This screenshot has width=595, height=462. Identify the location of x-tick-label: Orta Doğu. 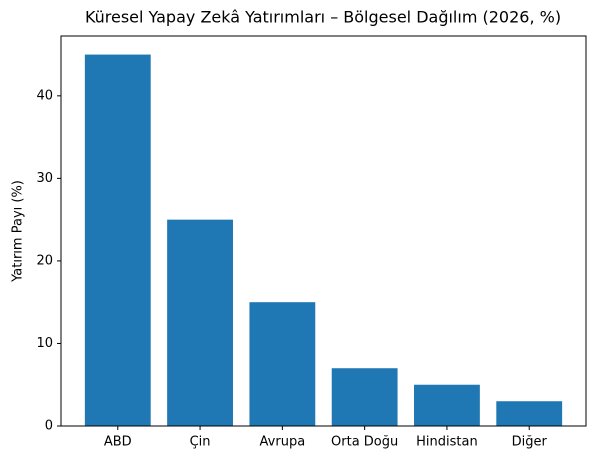
(364, 442).